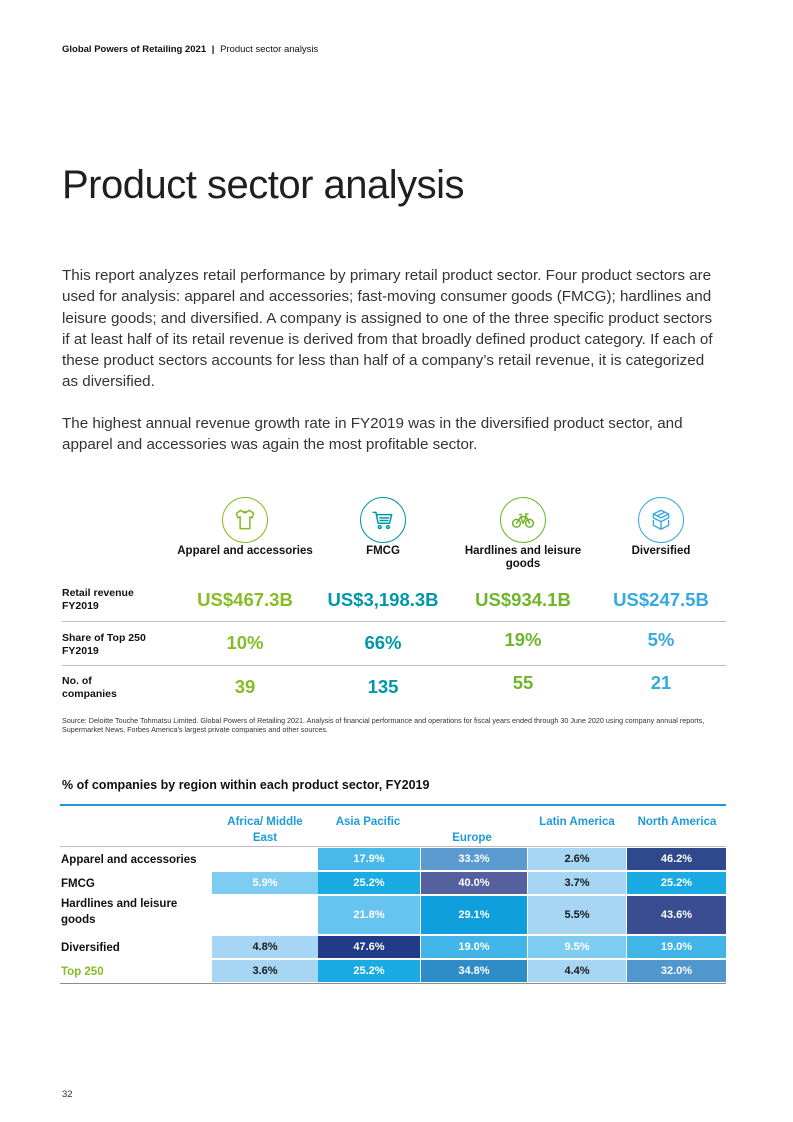 This screenshot has width=793, height=1122. Describe the element at coordinates (265, 883) in the screenshot. I see `table-cell: 5.9%` at that location.